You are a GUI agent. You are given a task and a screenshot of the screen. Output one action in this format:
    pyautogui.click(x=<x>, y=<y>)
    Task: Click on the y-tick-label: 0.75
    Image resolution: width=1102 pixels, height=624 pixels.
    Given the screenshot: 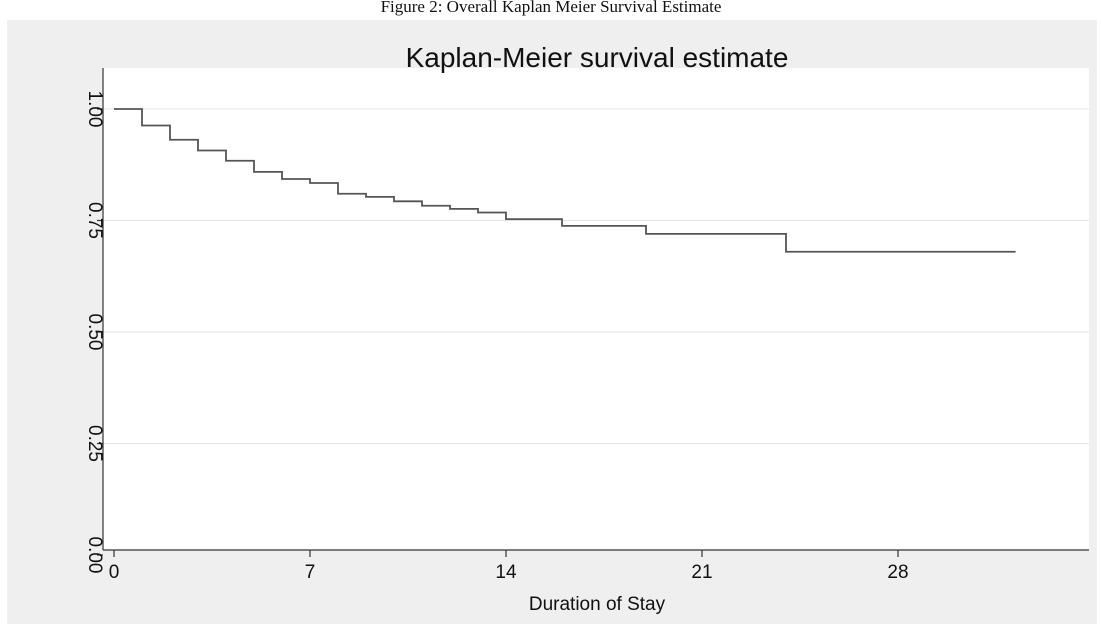 What is the action you would take?
    pyautogui.click(x=94, y=220)
    